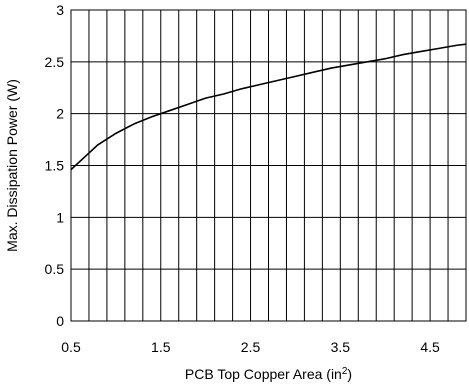 The height and width of the screenshot is (387, 469). I want to click on y-axis-title: Max. Dissipation Power (W), so click(12, 165).